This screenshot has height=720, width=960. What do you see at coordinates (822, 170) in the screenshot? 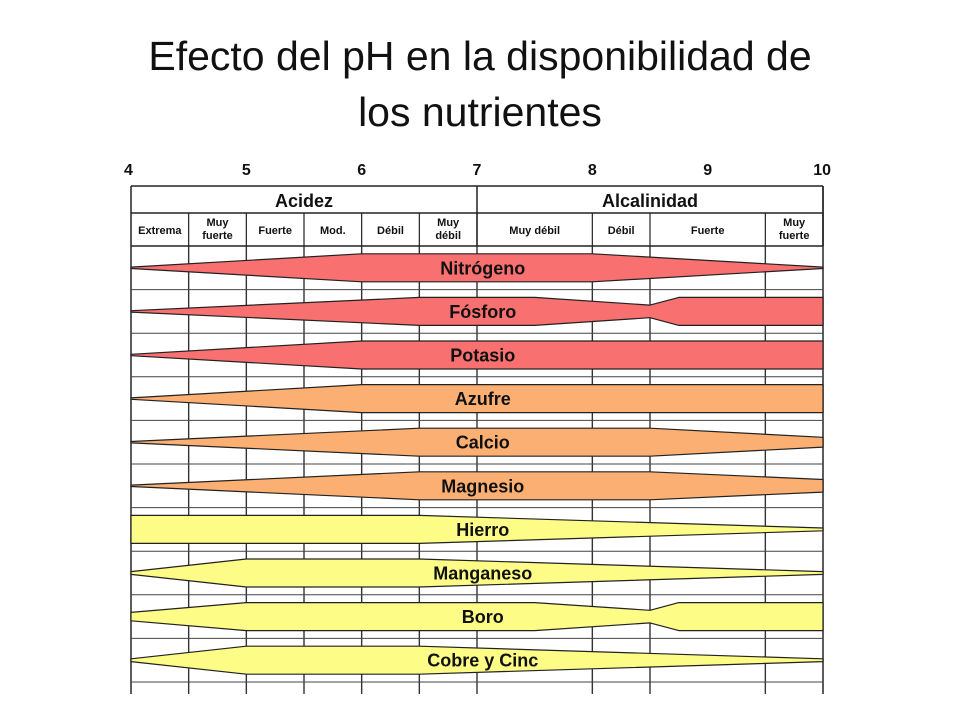
I see `ph-tick-label: 10` at bounding box center [822, 170].